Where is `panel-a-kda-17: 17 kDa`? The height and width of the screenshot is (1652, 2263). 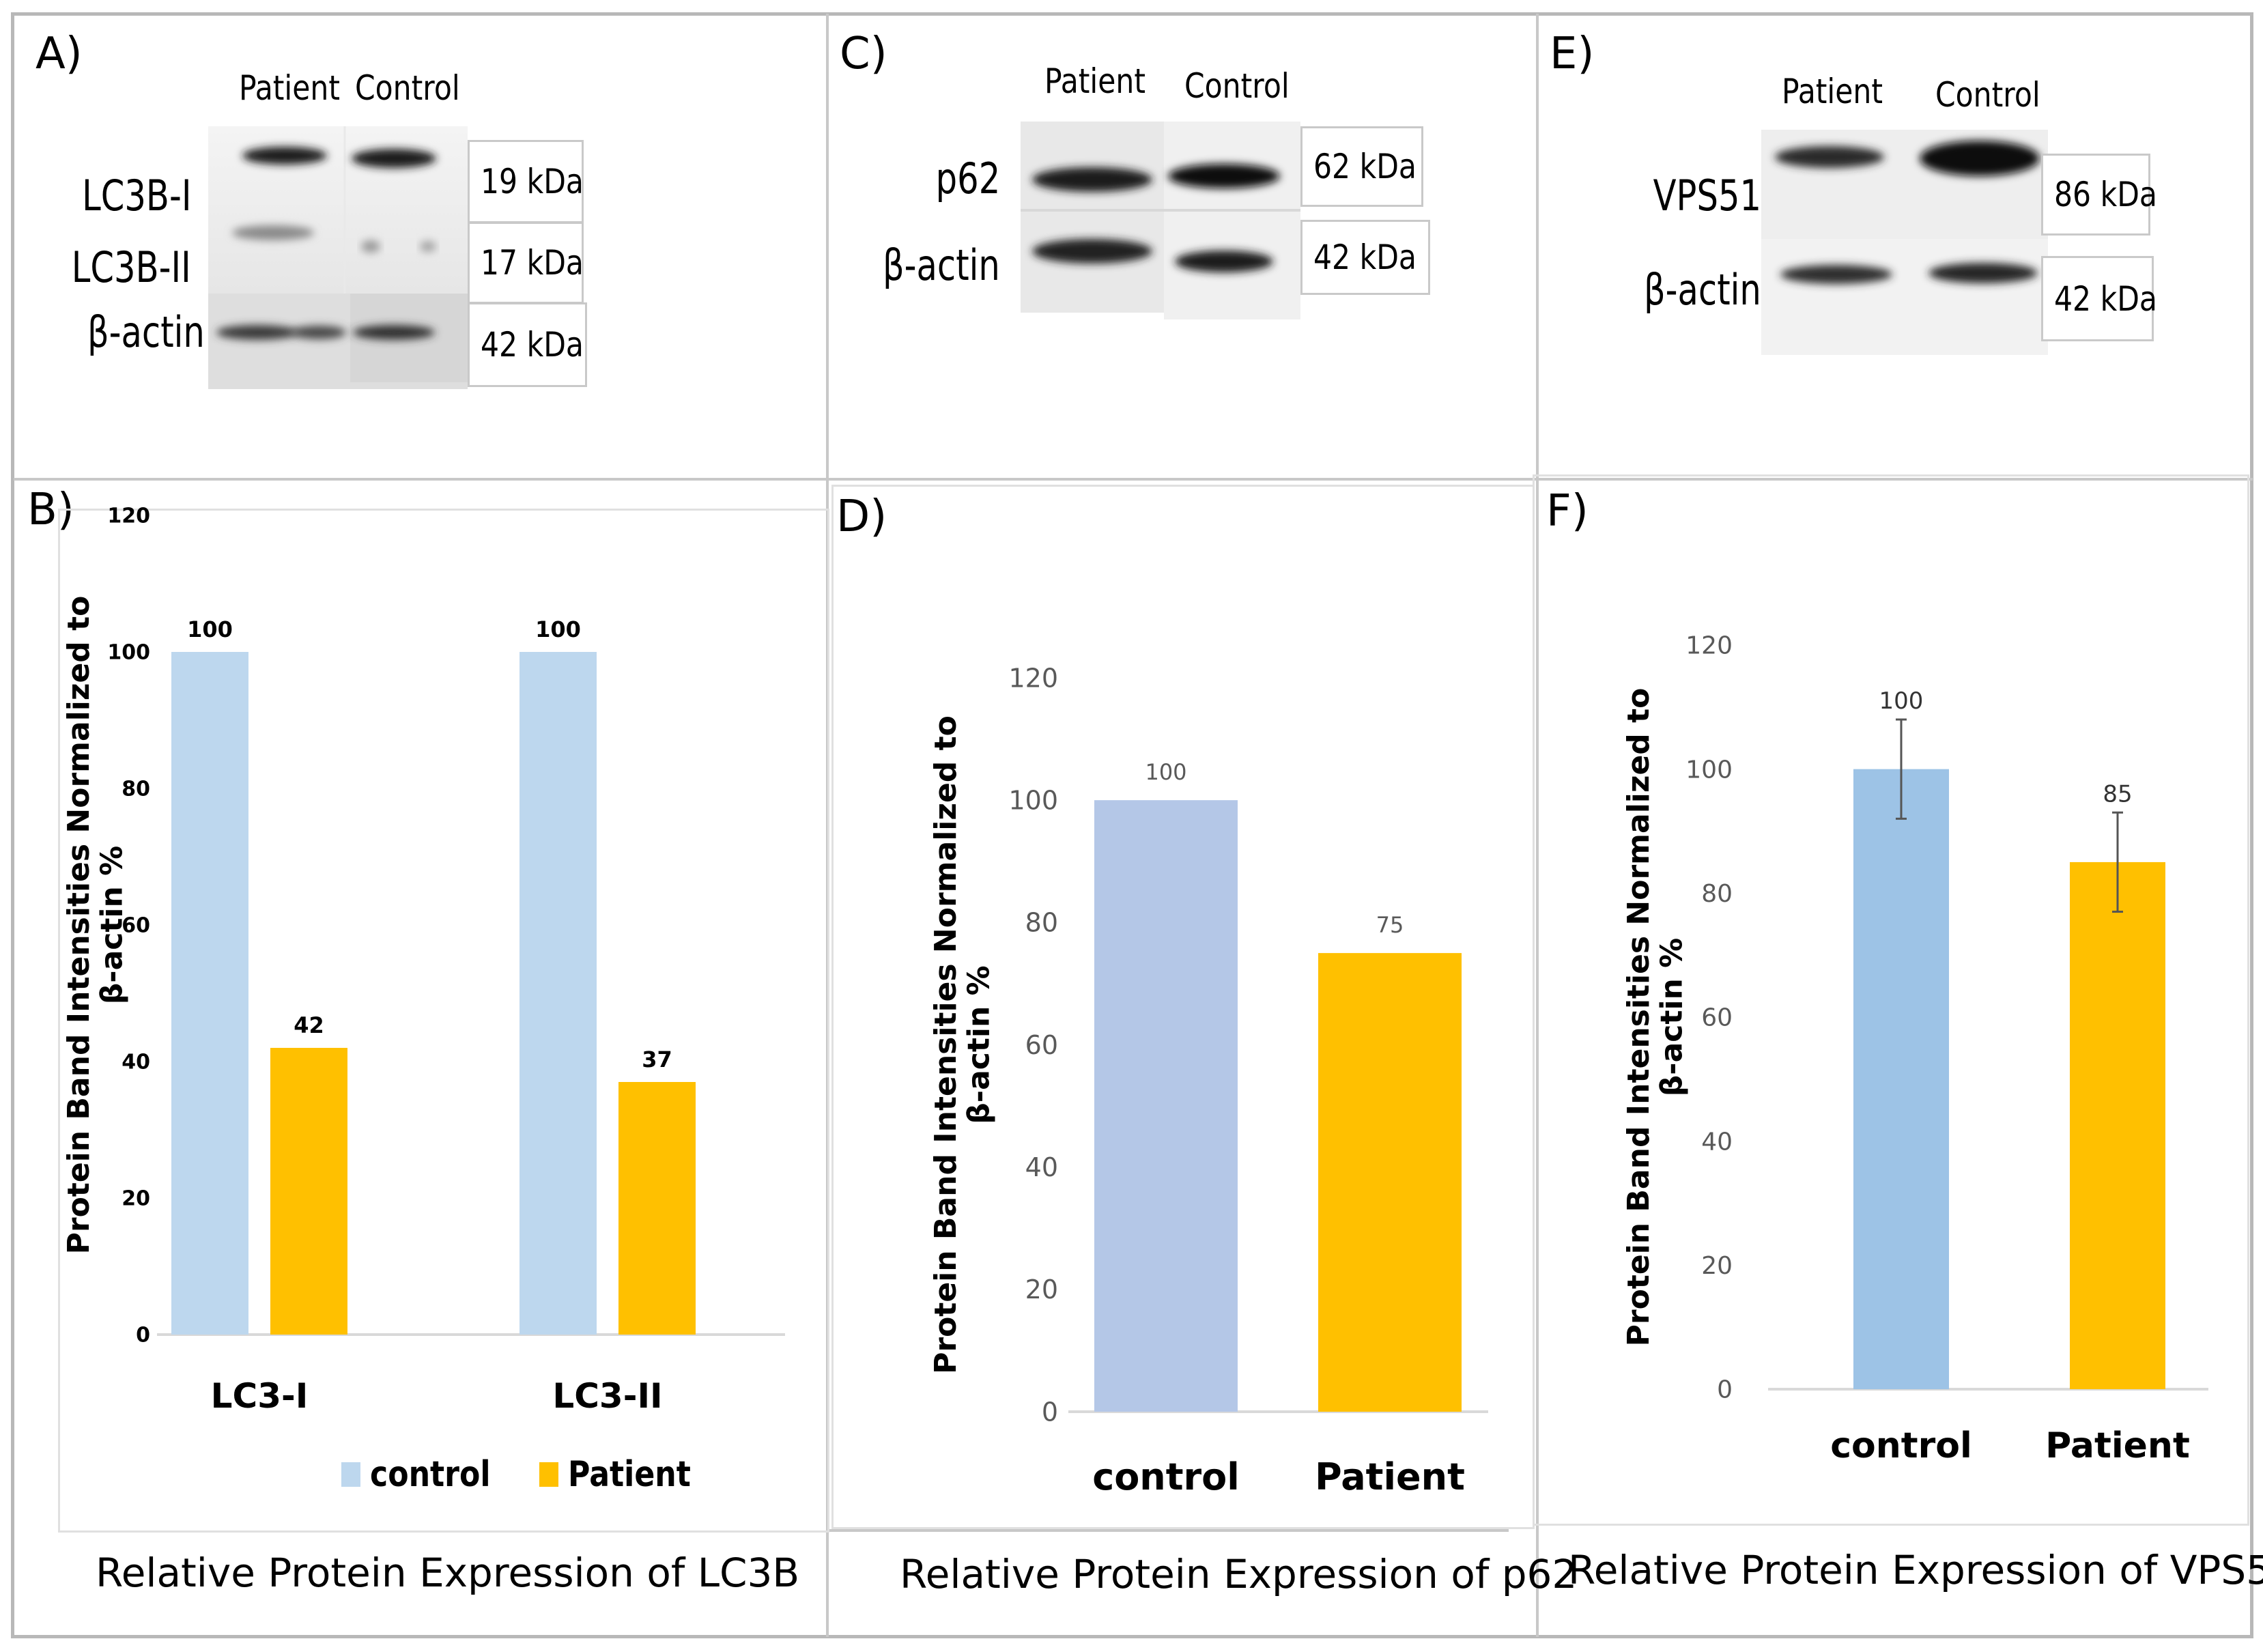
panel-a-kda-17: 17 kDa is located at coordinates (526, 263).